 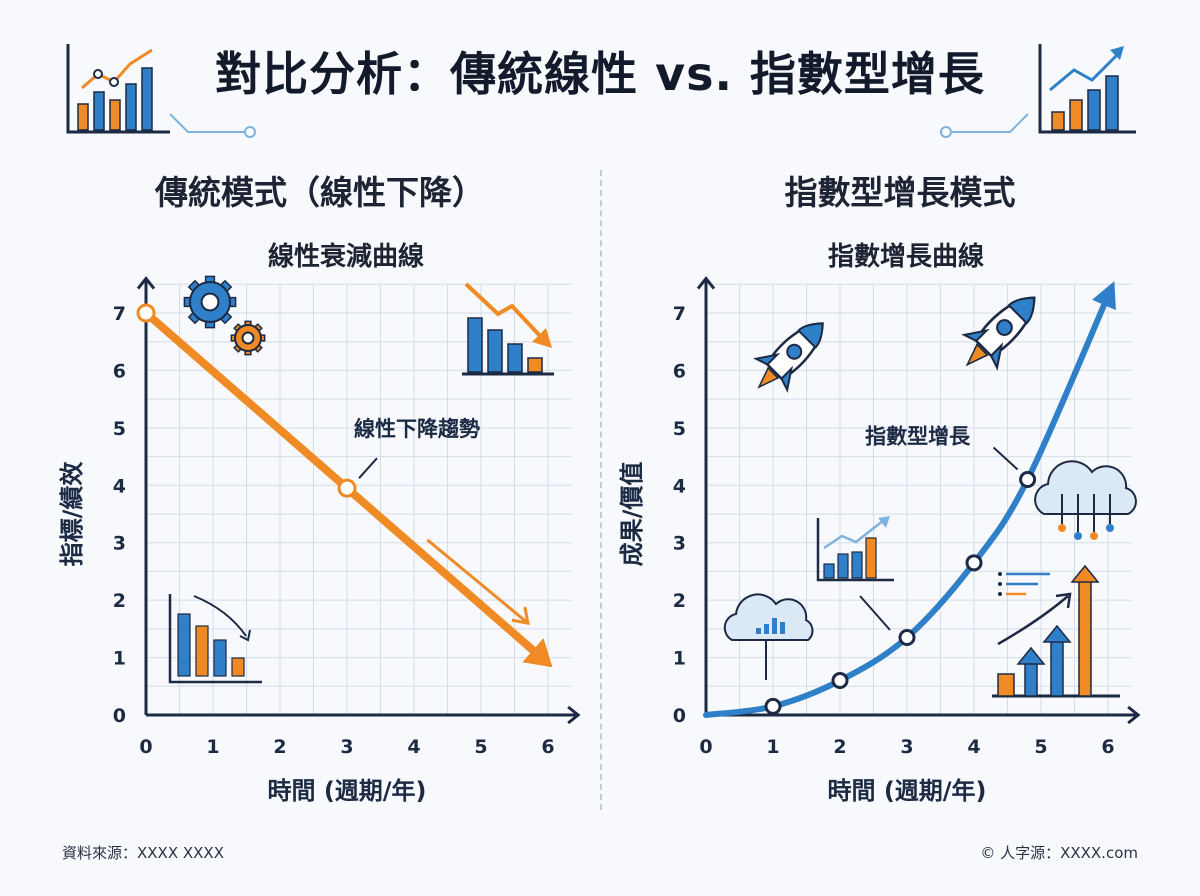 What do you see at coordinates (1059, 853) in the screenshot?
I see `footer-credit: © 人字源：XXXX.com` at bounding box center [1059, 853].